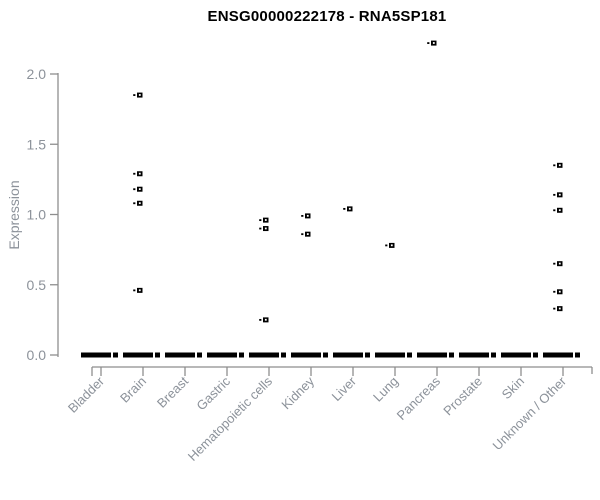 This screenshot has width=600, height=500. I want to click on x-tick-label: Skin, so click(513, 388).